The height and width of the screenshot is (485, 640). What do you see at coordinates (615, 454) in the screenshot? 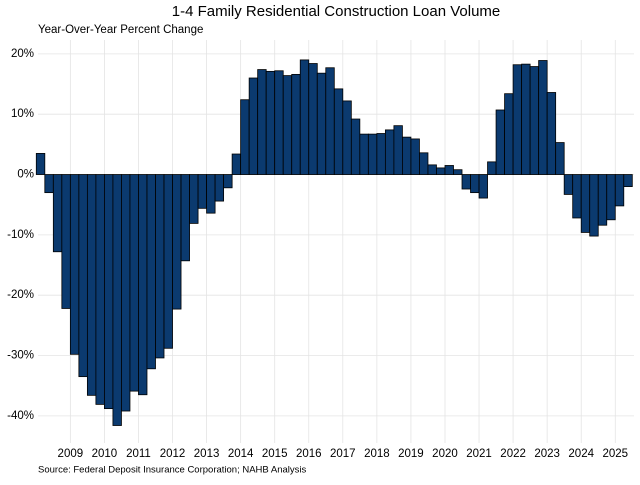
I see `x-tick-label: 2025` at bounding box center [615, 454].